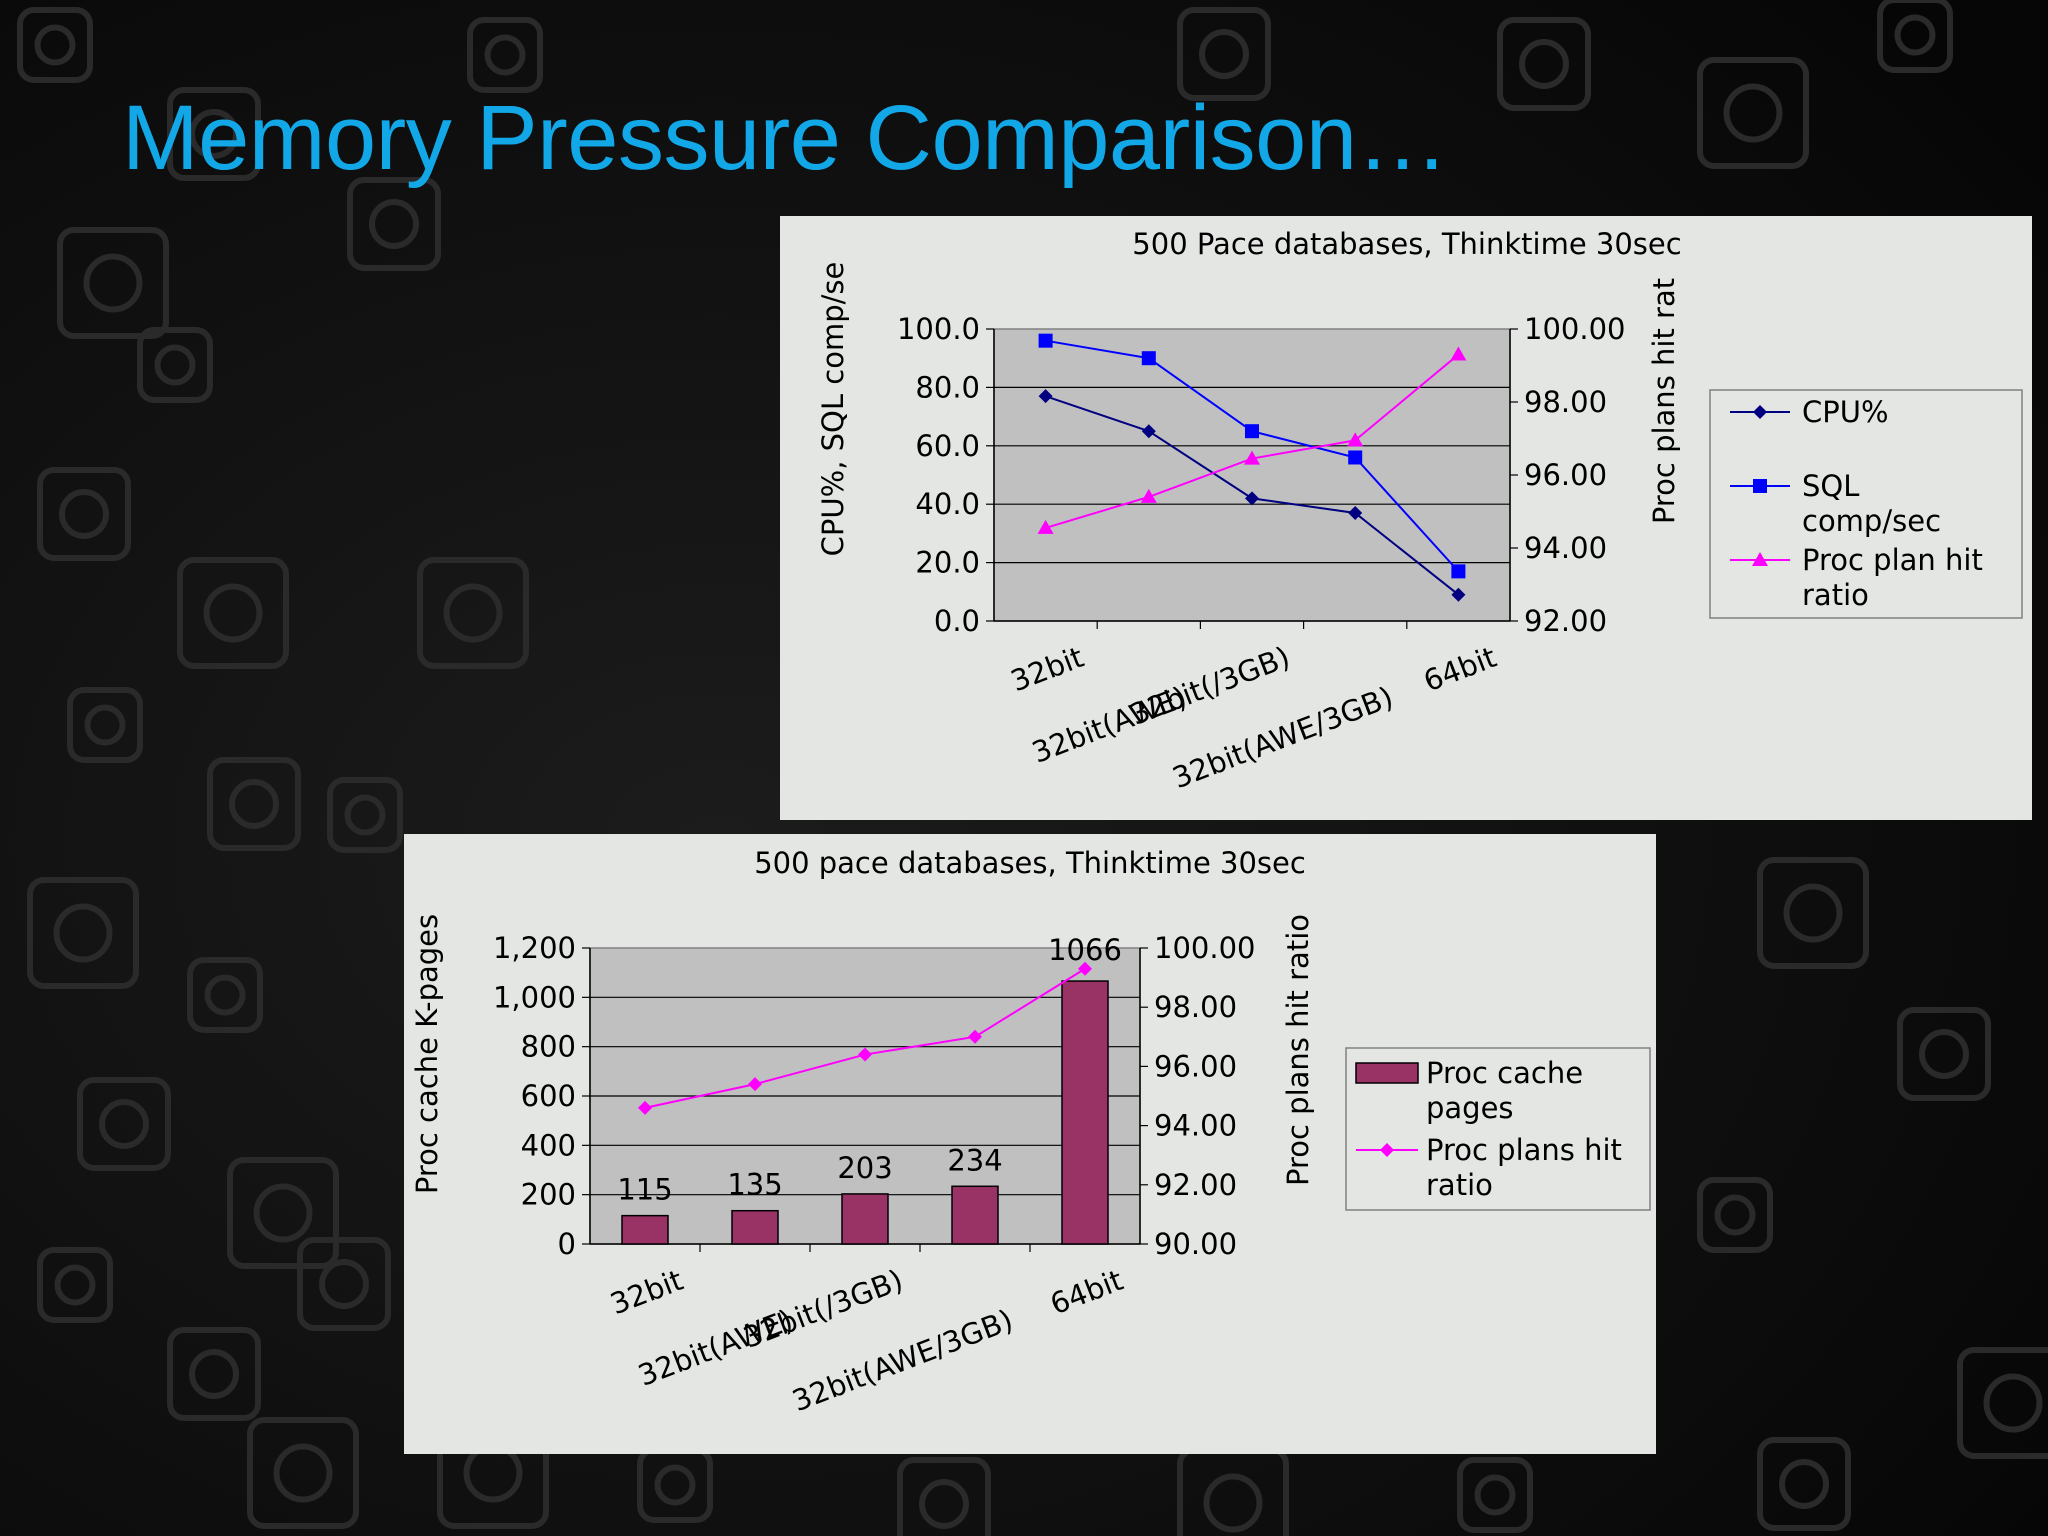 The image size is (2048, 1536). Describe the element at coordinates (647, 1292) in the screenshot. I see `x-tick-label: 32bit` at that location.